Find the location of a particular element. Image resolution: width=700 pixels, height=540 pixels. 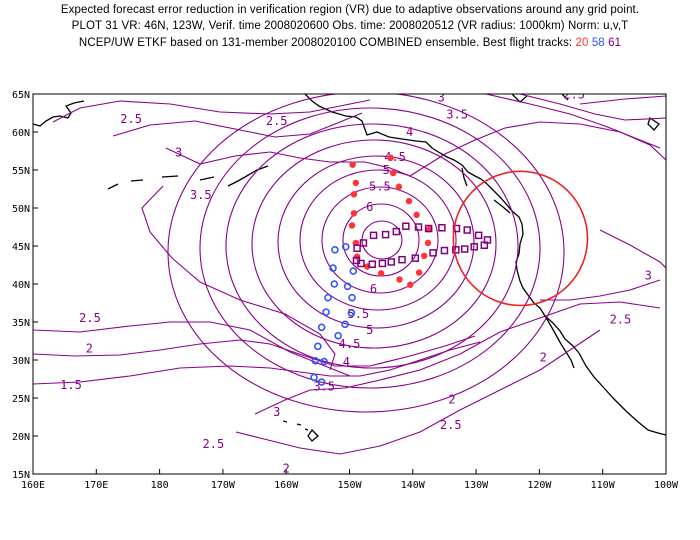

hawaii-islands is located at coordinates (300, 431).